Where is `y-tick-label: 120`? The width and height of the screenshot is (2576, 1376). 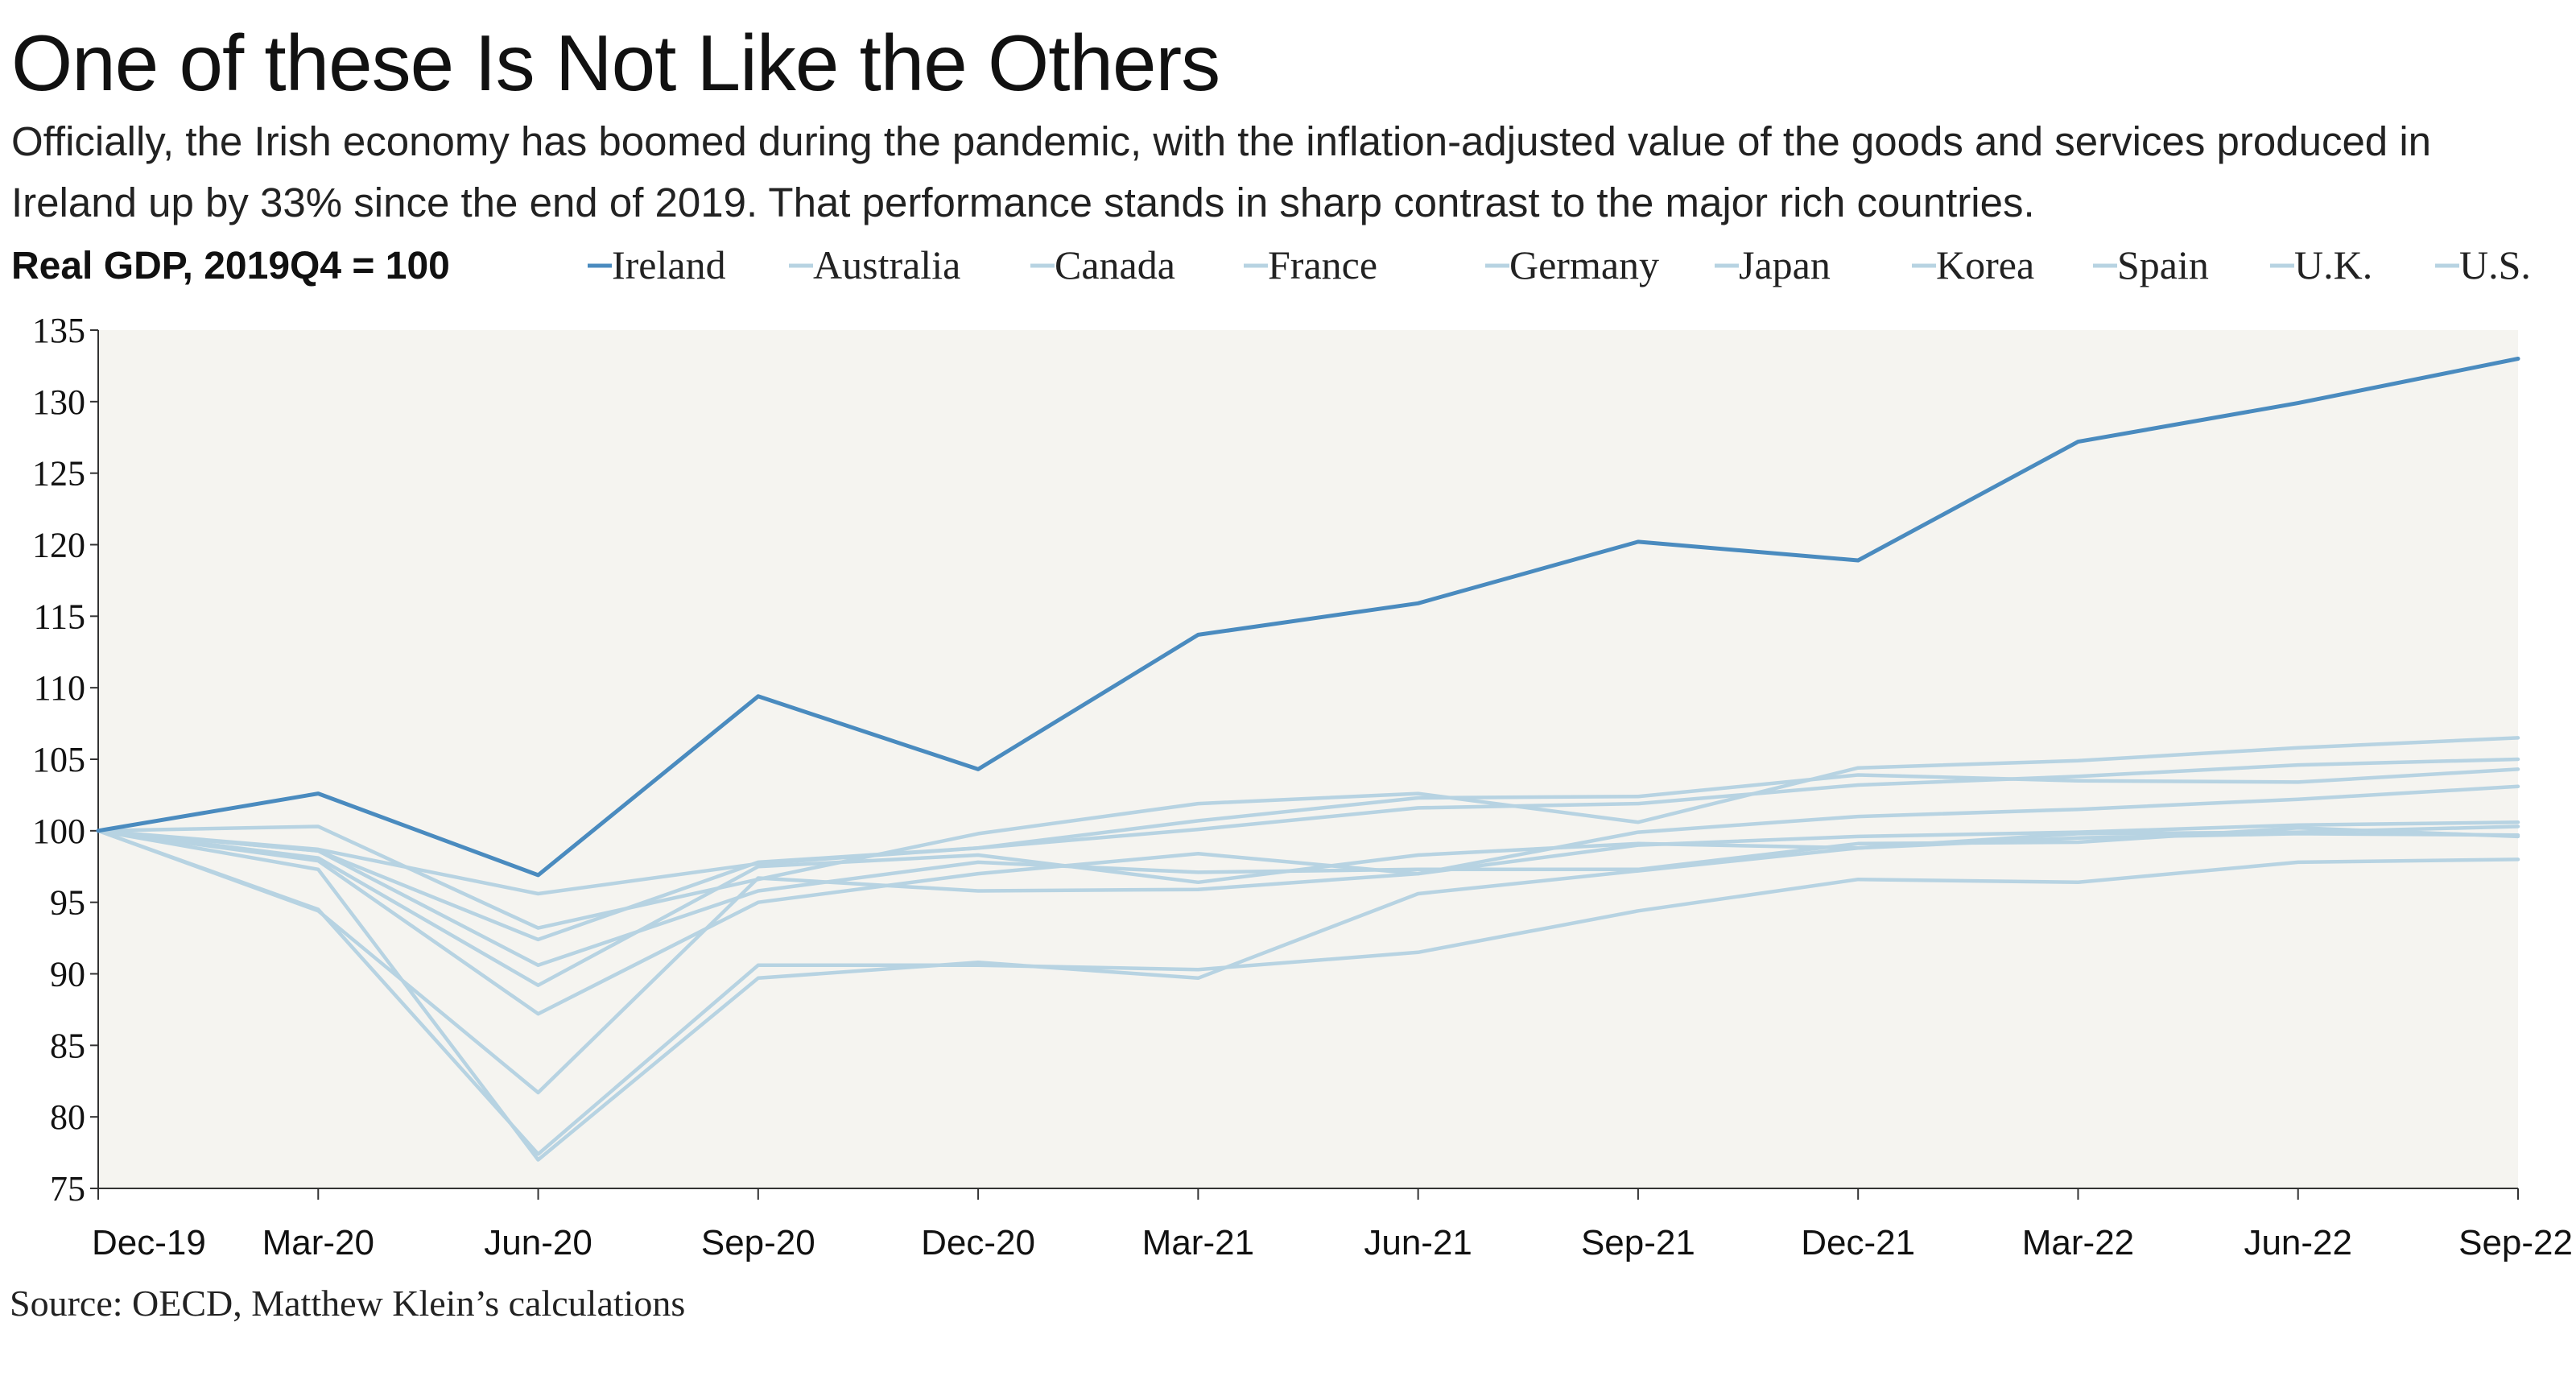
y-tick-label: 120 is located at coordinates (58, 546).